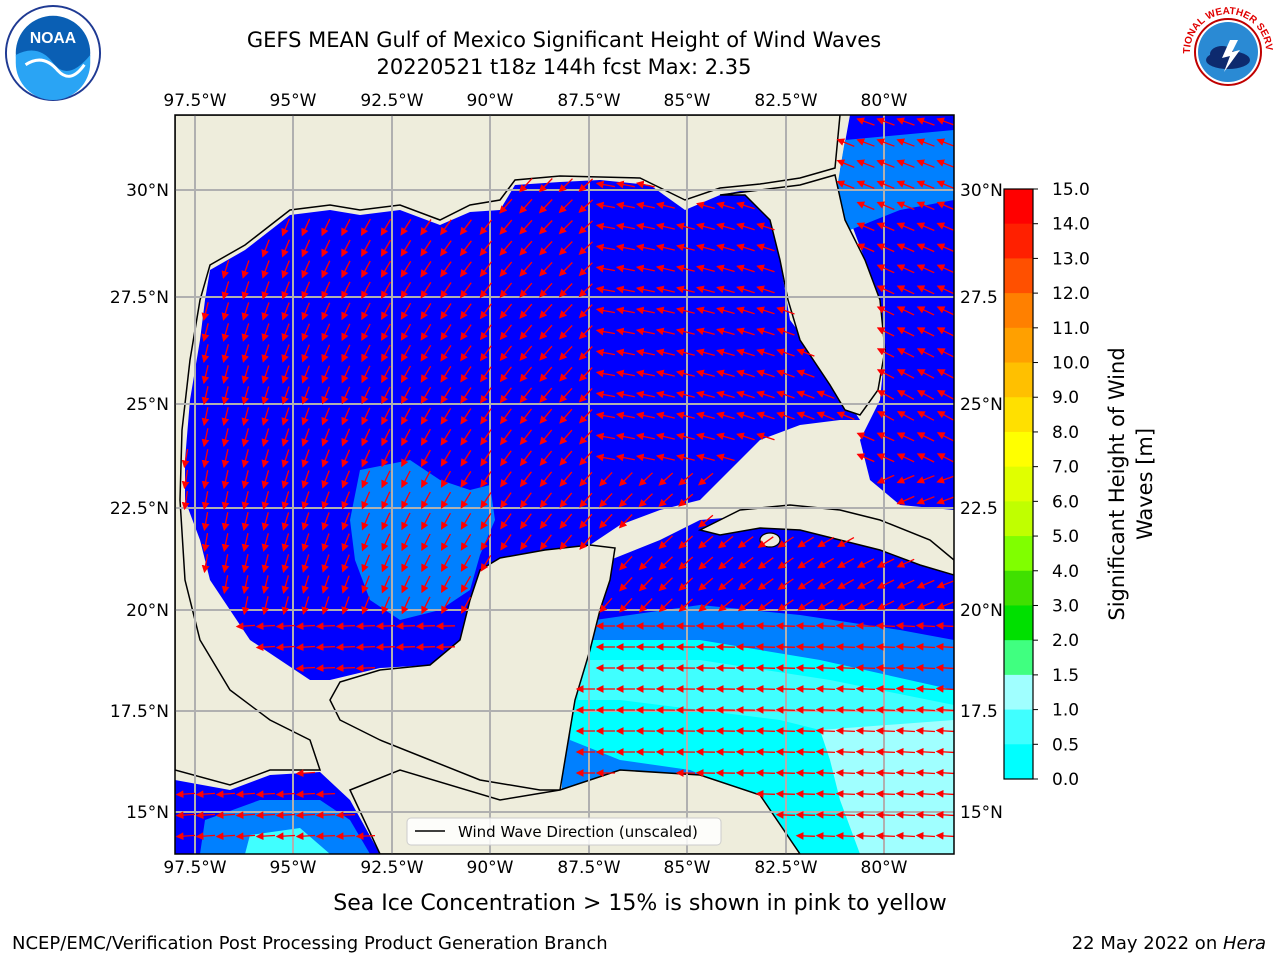 The image size is (1280, 960). I want to click on colorbar-tick-label: 7.0, so click(1065, 468).